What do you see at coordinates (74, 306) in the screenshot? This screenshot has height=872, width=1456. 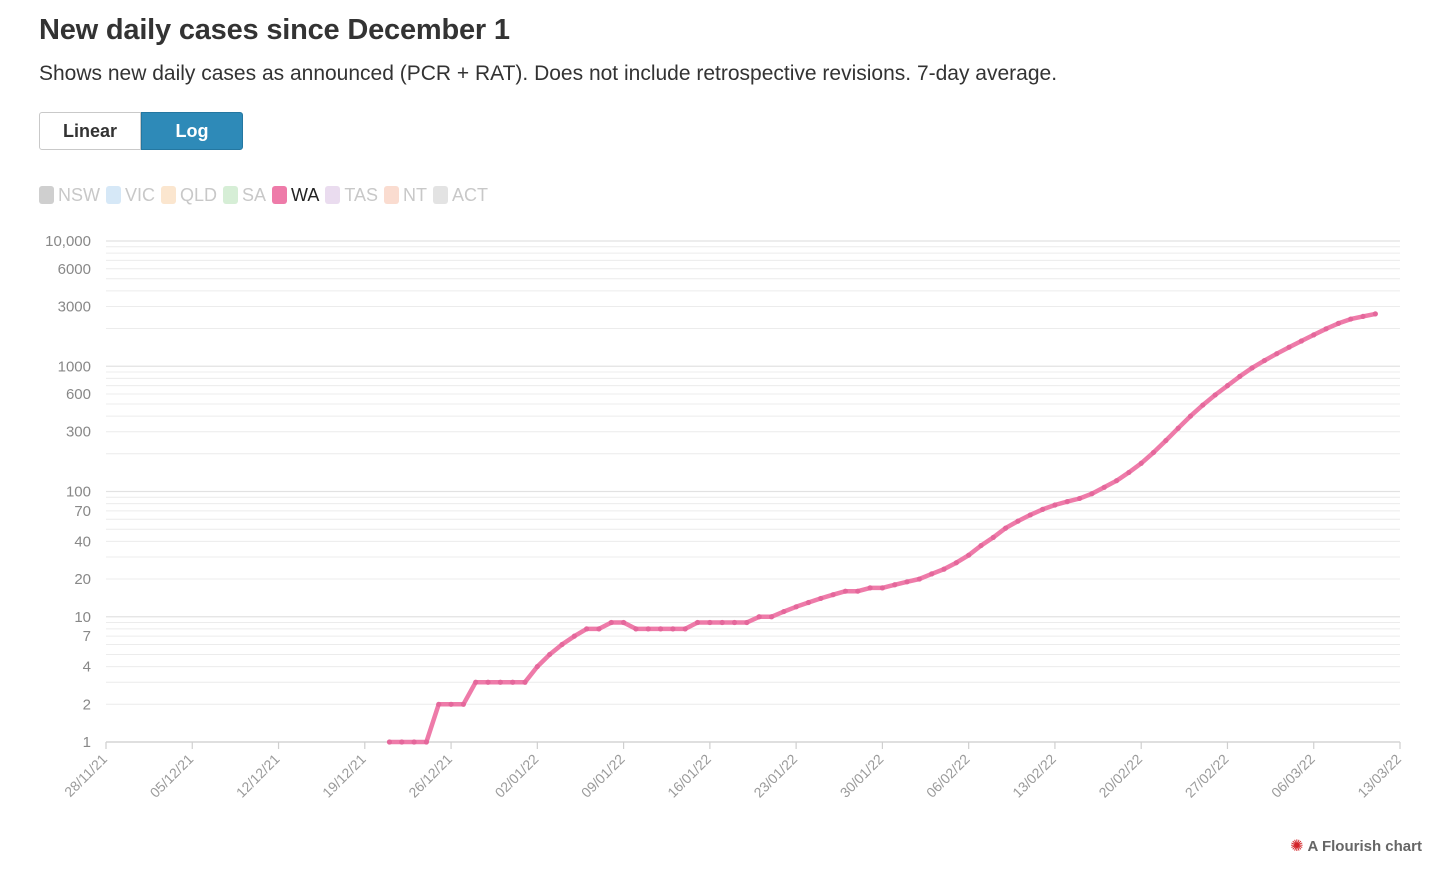 I see `y-tick-label: 3000` at bounding box center [74, 306].